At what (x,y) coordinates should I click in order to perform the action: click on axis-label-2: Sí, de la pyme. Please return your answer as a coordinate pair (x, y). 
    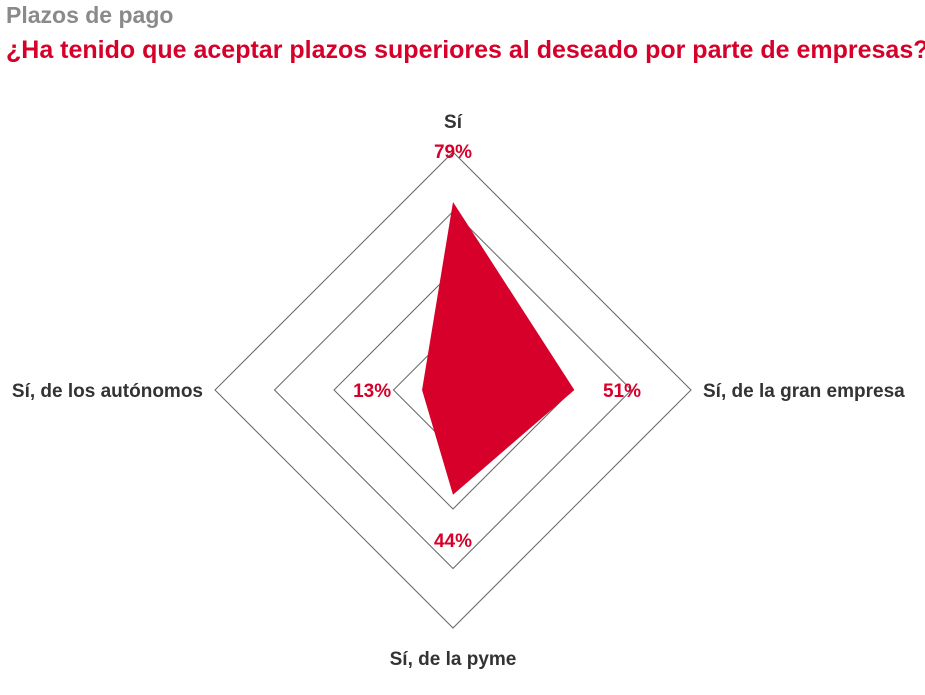
    Looking at the image, I should click on (453, 659).